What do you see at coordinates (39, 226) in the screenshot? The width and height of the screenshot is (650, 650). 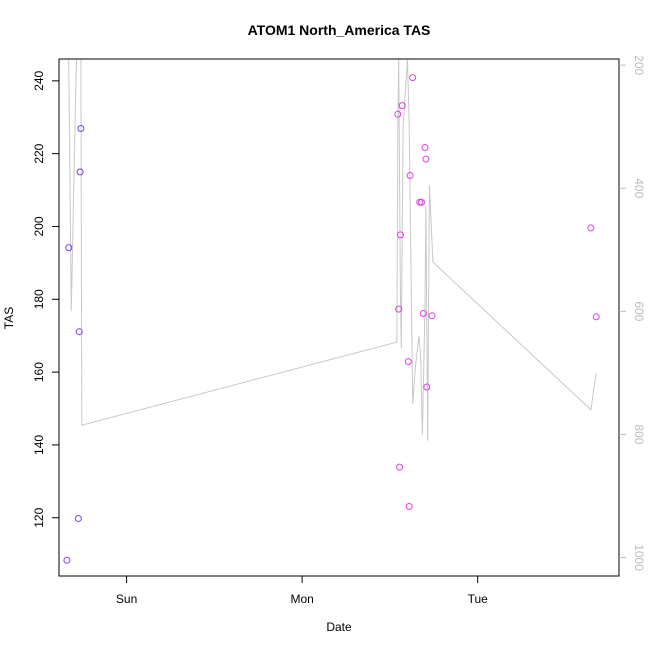 I see `y-tick-label: 200` at bounding box center [39, 226].